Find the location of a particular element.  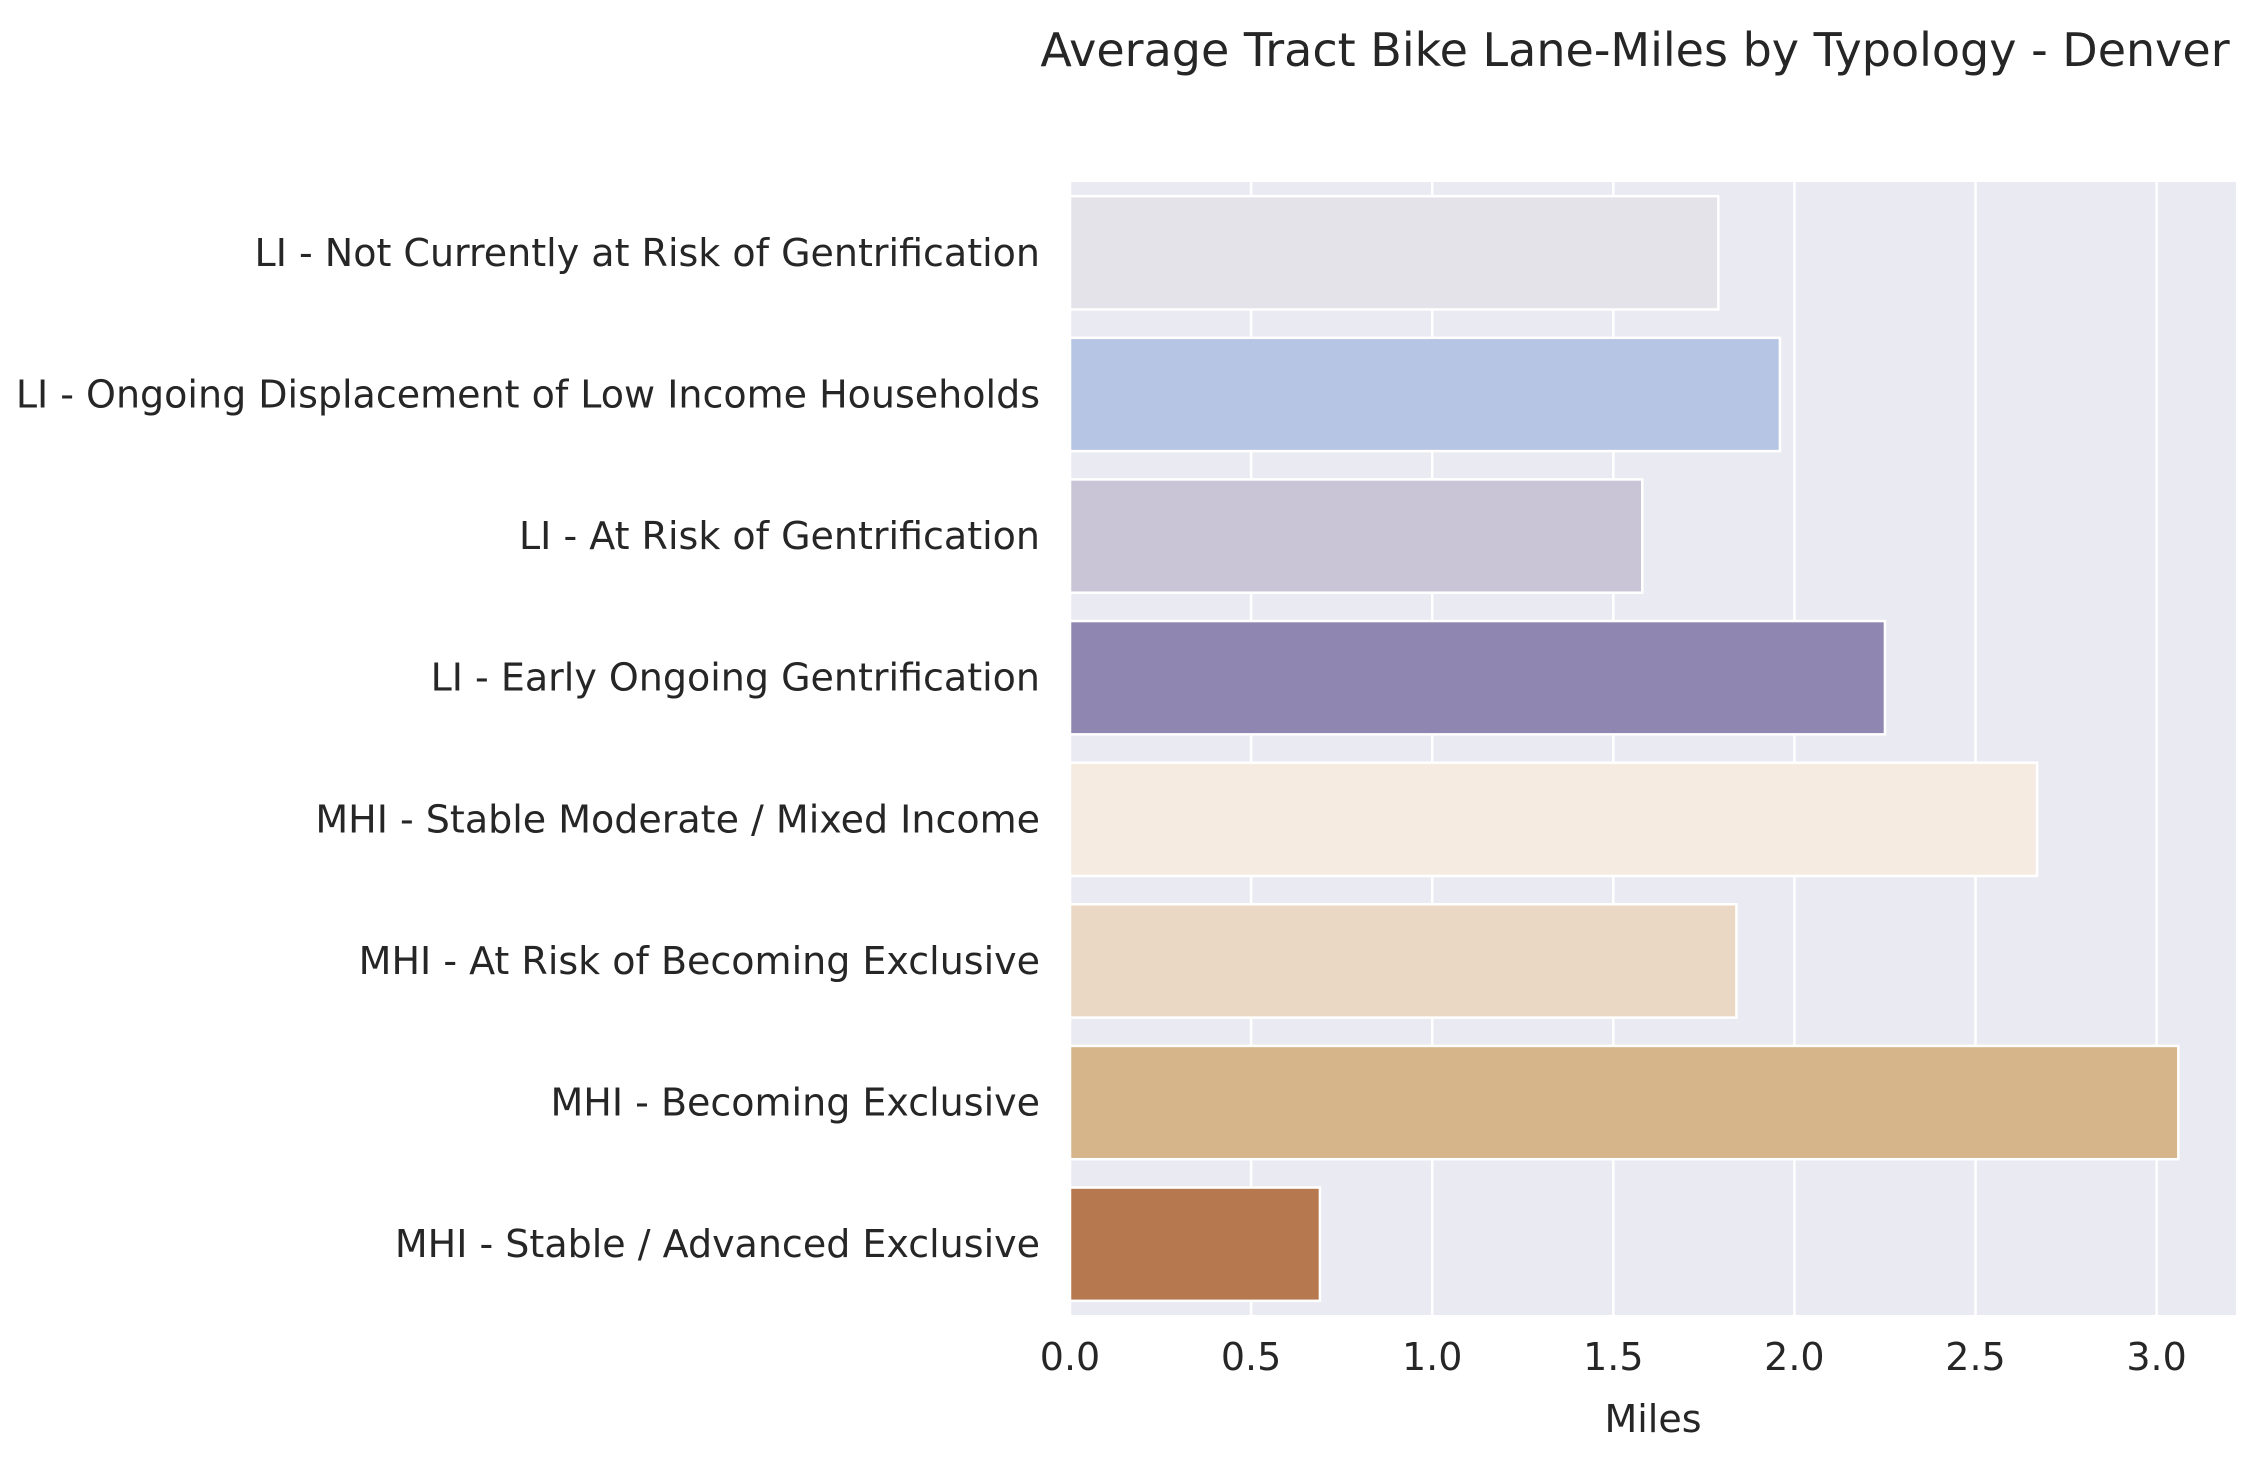

category-label: LI - At Risk of Gentrification is located at coordinates (779, 536).